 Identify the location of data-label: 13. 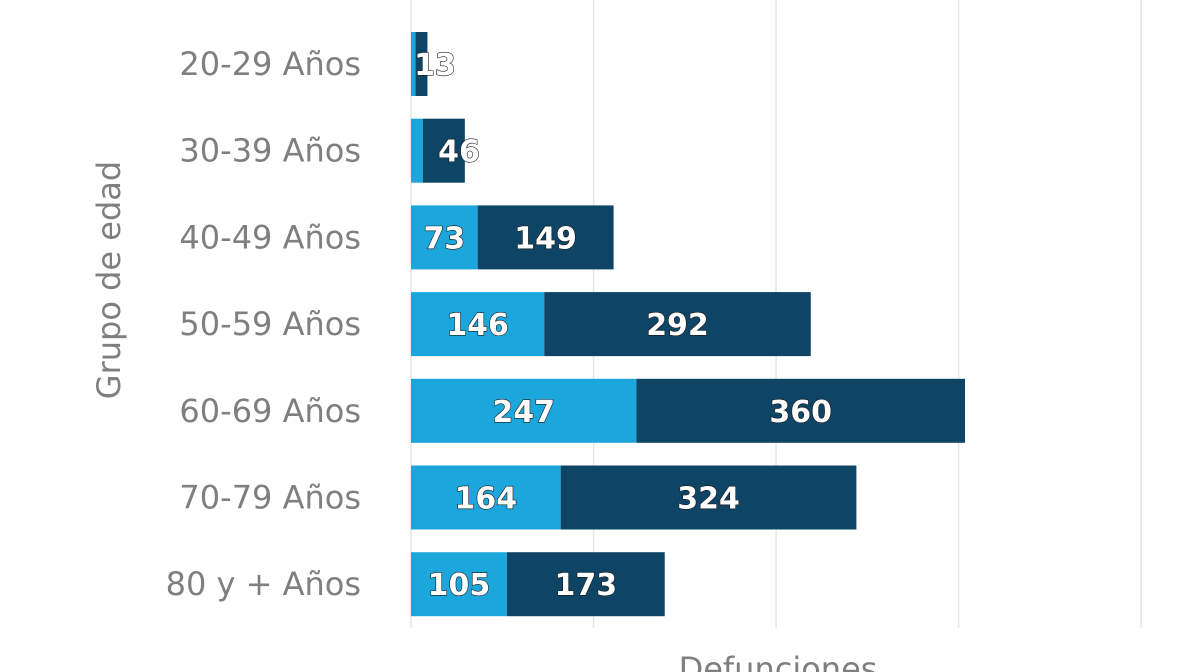
(435, 65).